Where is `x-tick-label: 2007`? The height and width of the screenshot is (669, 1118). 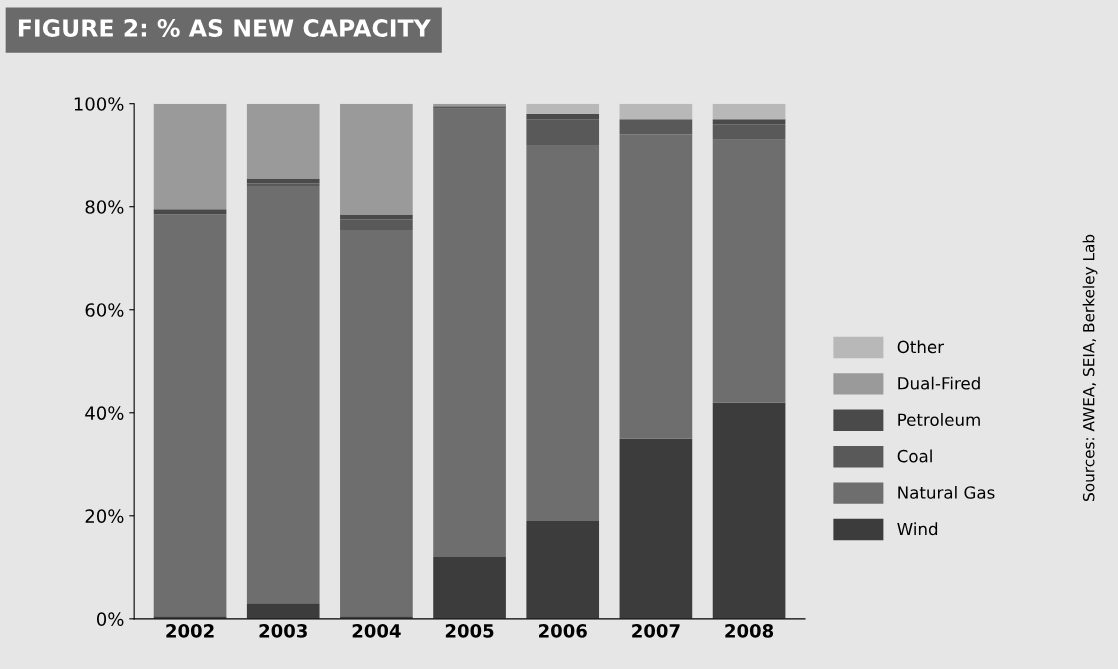 x-tick-label: 2007 is located at coordinates (656, 631).